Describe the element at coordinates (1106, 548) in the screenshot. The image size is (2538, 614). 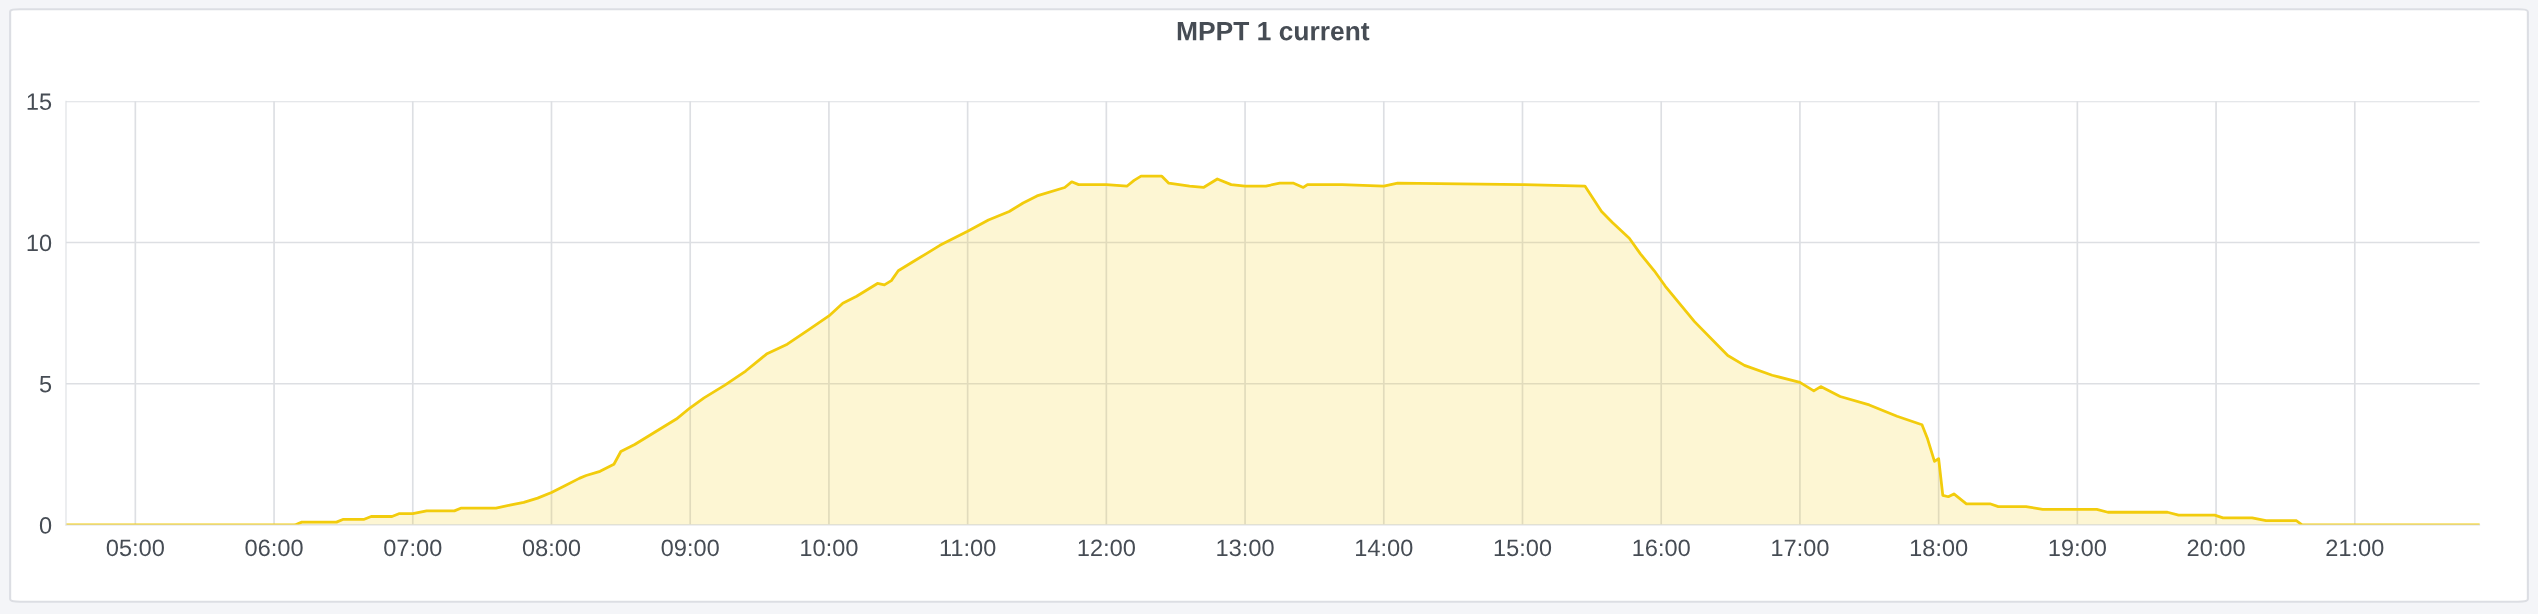
I see `x-tick-label: 12:00` at that location.